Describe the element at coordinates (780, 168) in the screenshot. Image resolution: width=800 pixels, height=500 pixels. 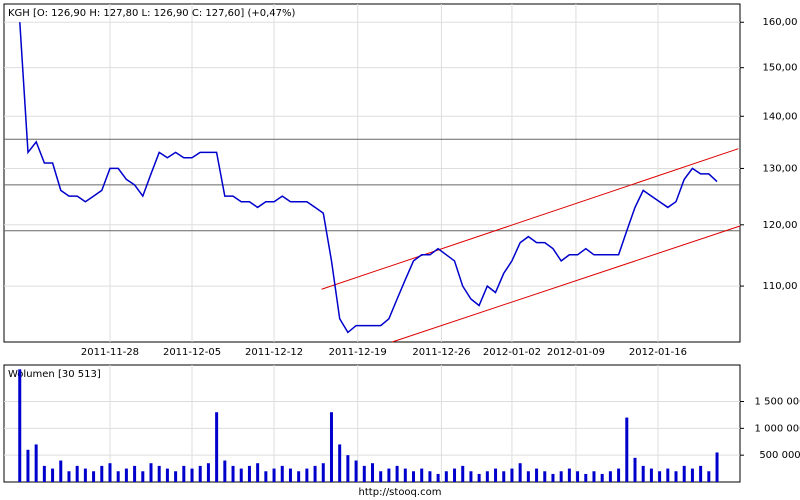
I see `y-tick-label: 130,00` at that location.